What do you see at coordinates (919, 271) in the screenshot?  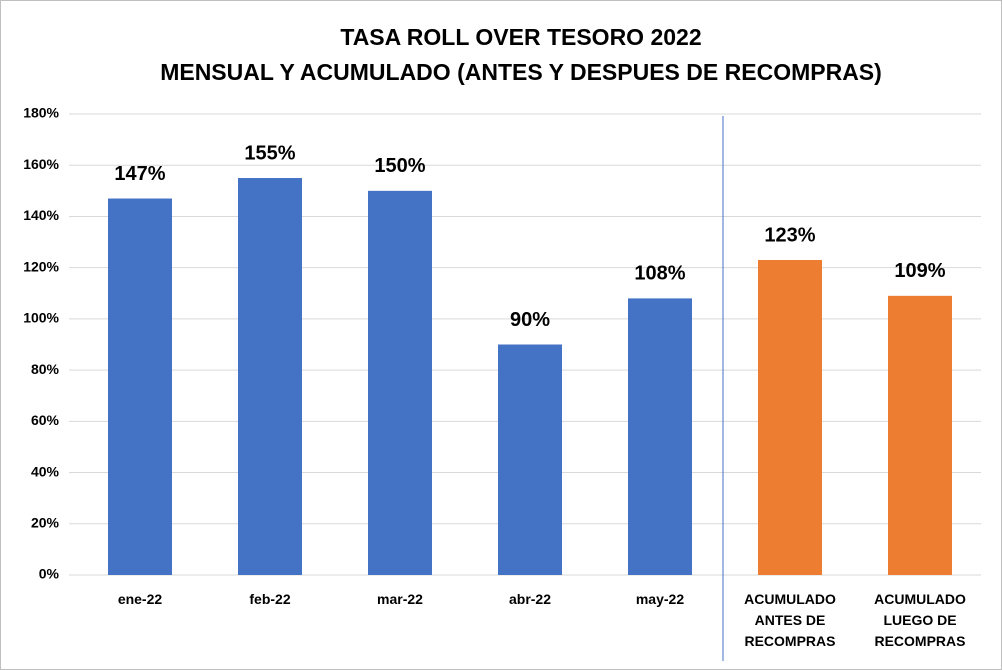 I see `value-label: 109%` at bounding box center [919, 271].